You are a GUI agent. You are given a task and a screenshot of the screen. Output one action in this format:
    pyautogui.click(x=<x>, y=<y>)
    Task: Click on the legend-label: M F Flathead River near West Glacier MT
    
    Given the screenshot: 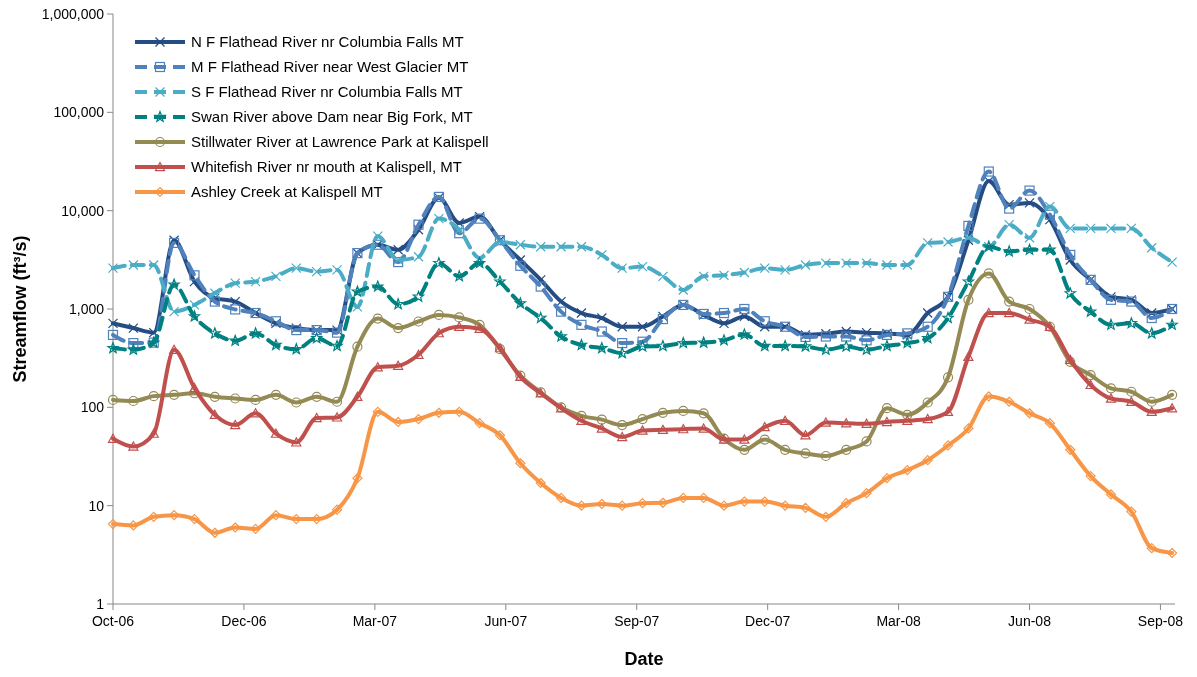 What is the action you would take?
    pyautogui.click(x=330, y=67)
    